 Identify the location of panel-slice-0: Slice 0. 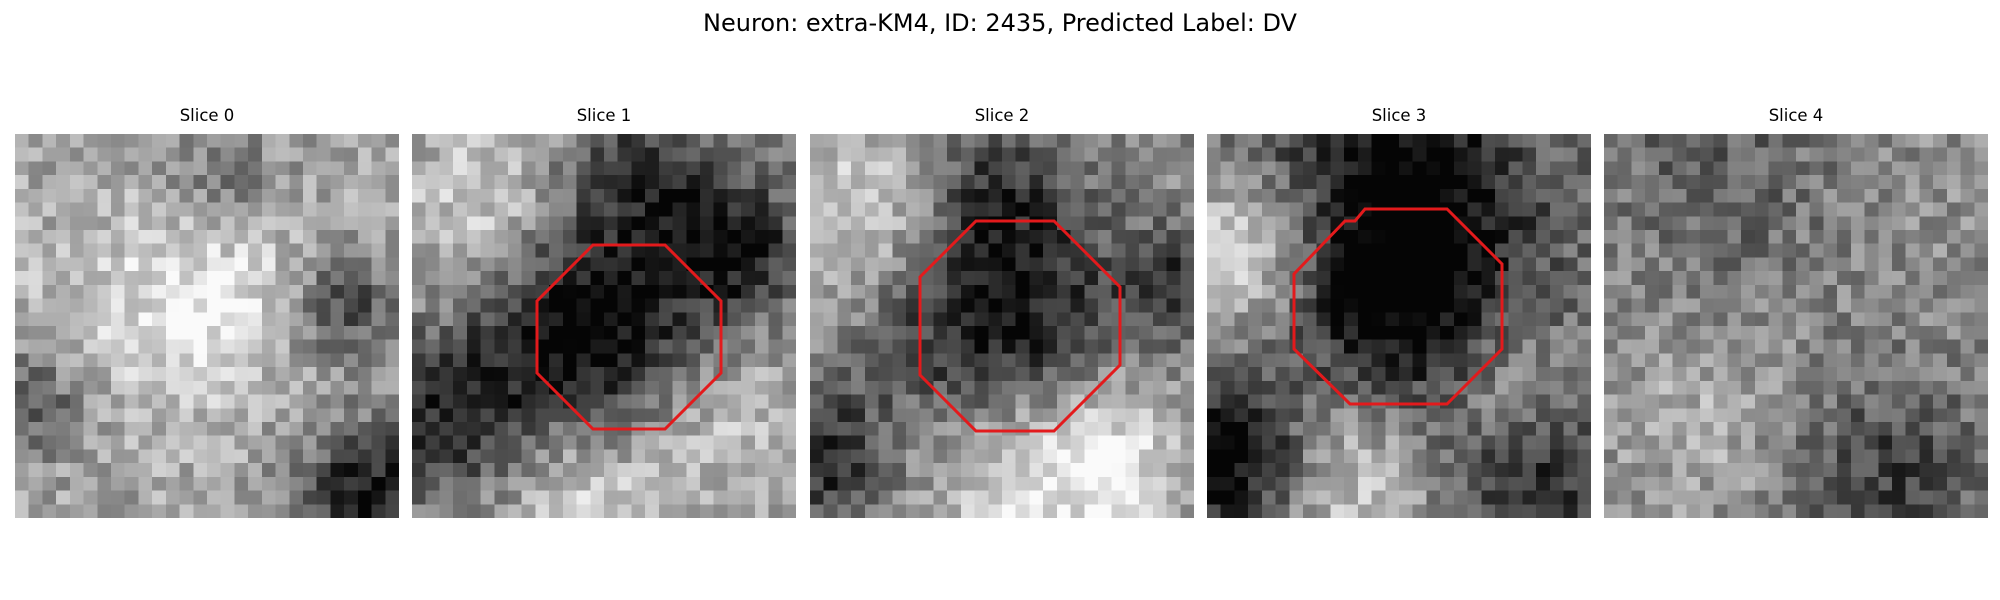
(207, 311).